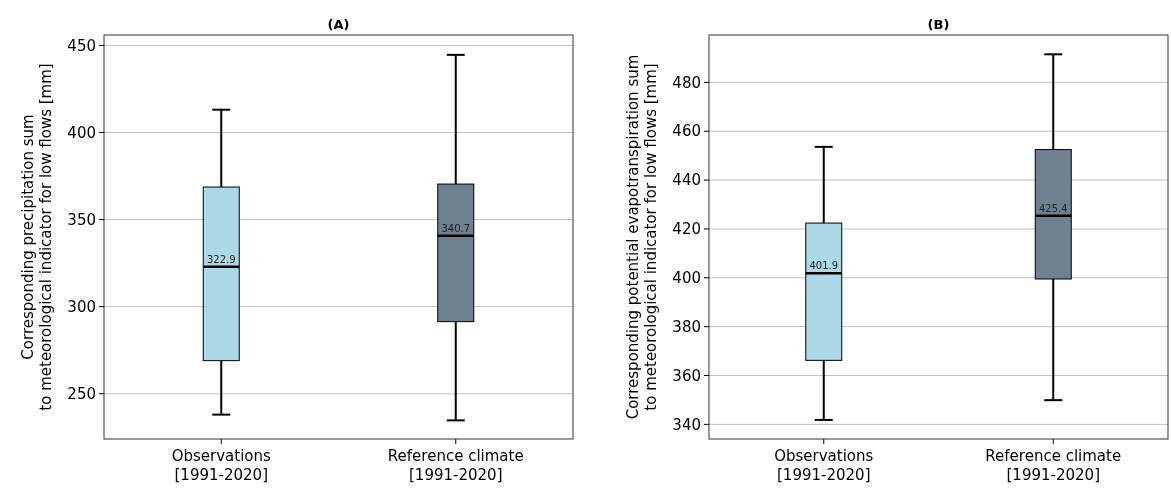 This screenshot has width=1171, height=489. I want to click on y-tick-label: 340, so click(686, 424).